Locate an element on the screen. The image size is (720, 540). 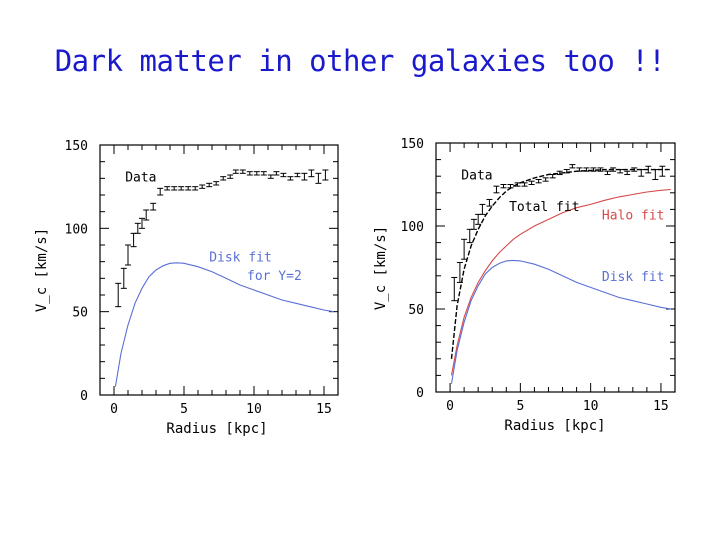
total-fit-curve is located at coordinates (560, 263).